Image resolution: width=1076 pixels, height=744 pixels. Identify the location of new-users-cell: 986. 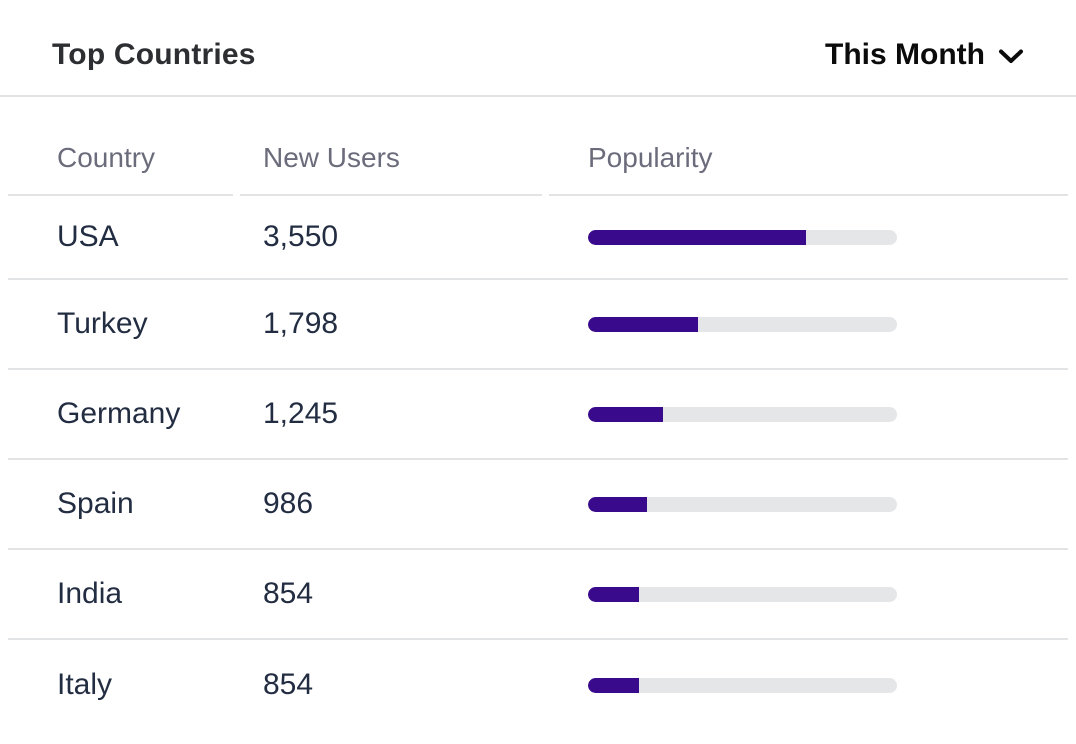
(288, 503).